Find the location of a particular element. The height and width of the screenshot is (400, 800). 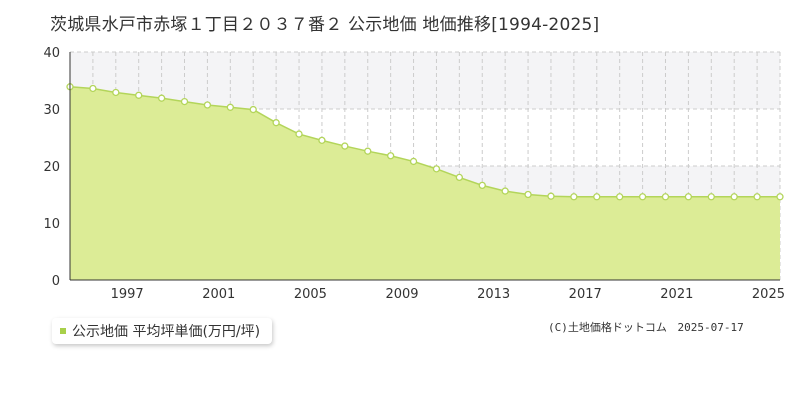

legend: 公示地価 平均坪単価(万円/坪) is located at coordinates (162, 331).